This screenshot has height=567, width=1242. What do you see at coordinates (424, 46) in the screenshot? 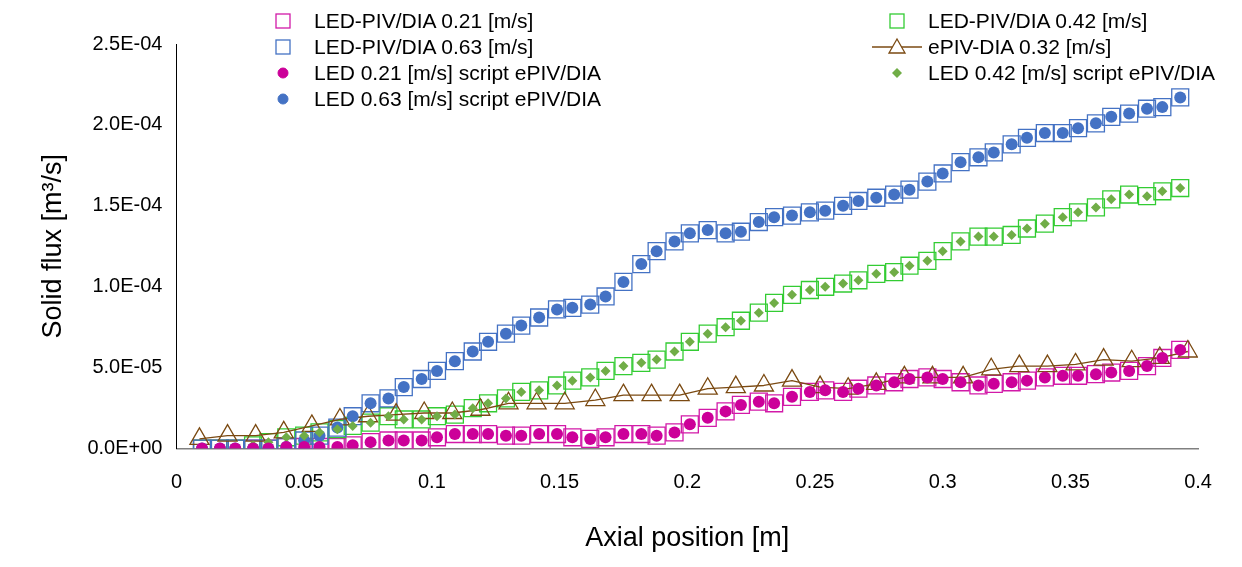
I see `legend-label: LED-PIV/DIA 0.63 [m/s]` at bounding box center [424, 46].